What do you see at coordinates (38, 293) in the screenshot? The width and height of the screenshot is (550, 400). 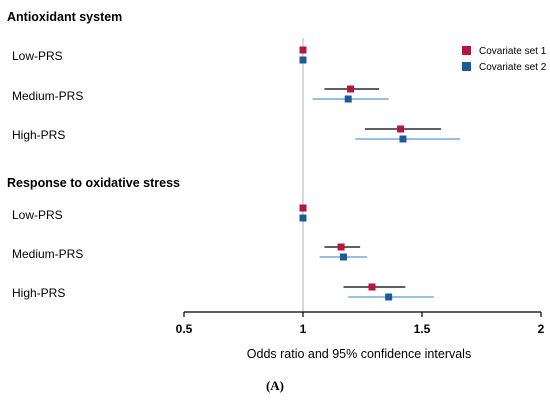 I see `row-label-oxidative-high-prs: High-PRS` at bounding box center [38, 293].